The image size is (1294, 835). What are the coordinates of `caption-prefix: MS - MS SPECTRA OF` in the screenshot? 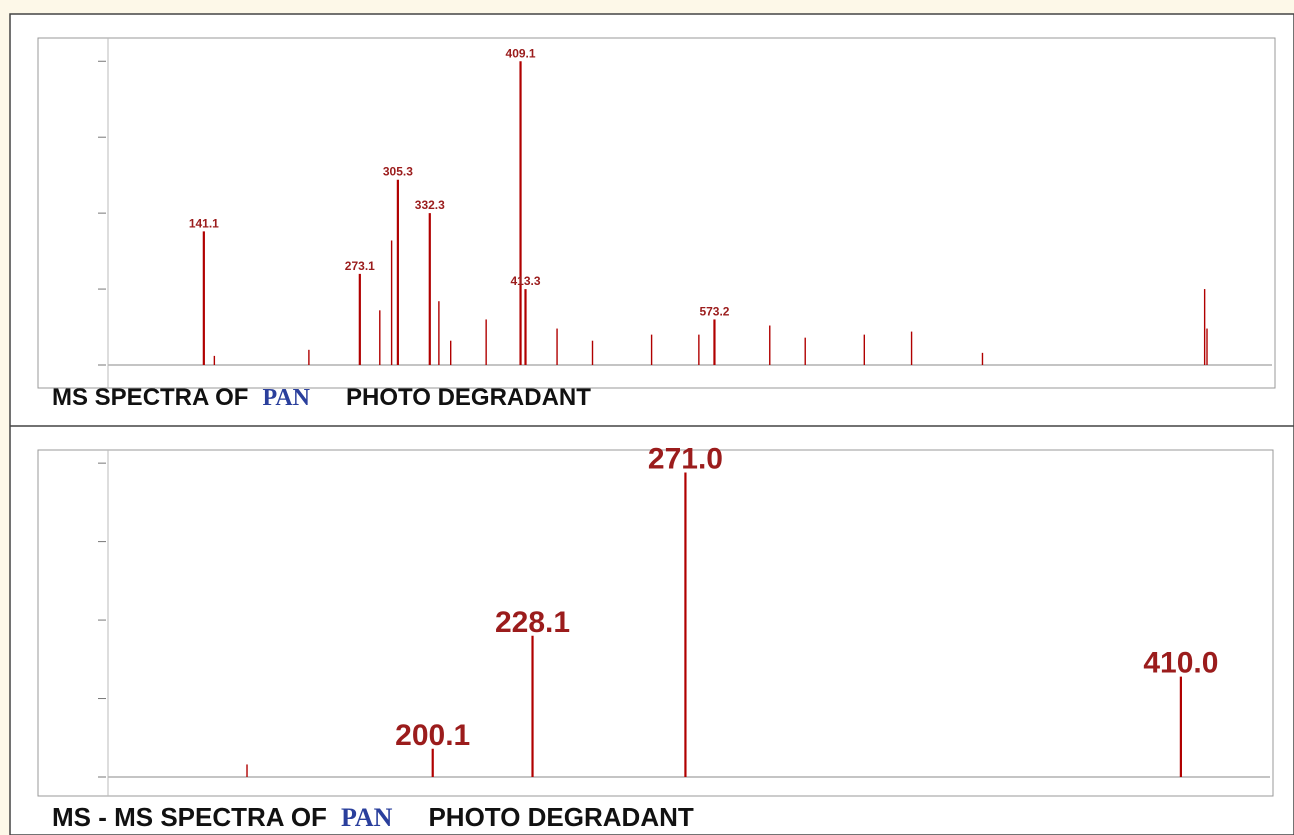 It's located at (189, 817).